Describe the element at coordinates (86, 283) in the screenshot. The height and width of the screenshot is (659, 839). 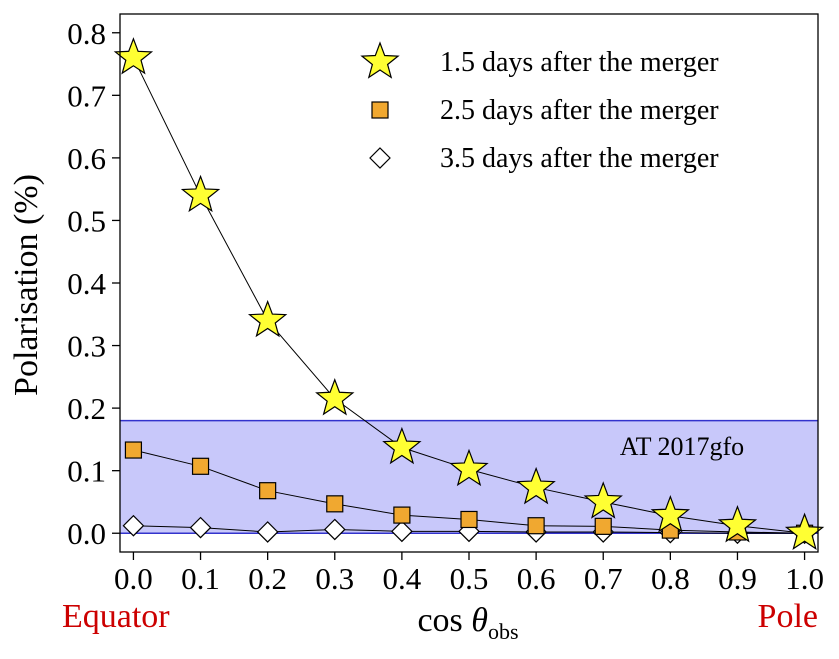
I see `y-tick-label: 0.4` at that location.